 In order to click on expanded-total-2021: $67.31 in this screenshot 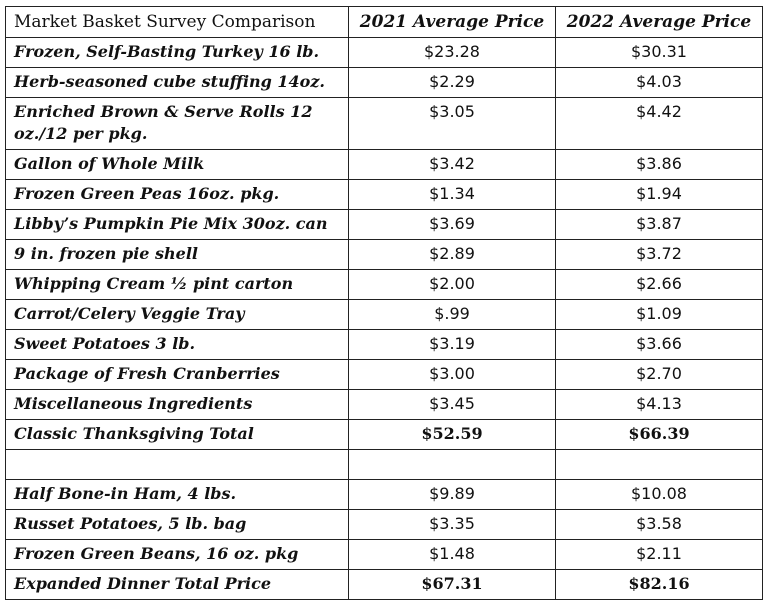, I will do `click(452, 584)`.